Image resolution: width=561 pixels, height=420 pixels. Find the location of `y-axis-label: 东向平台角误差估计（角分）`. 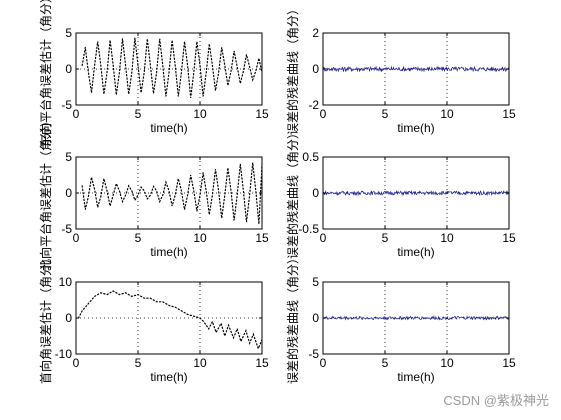

y-axis-label: 东向平台角误差估计（角分） is located at coordinates (45, 73).